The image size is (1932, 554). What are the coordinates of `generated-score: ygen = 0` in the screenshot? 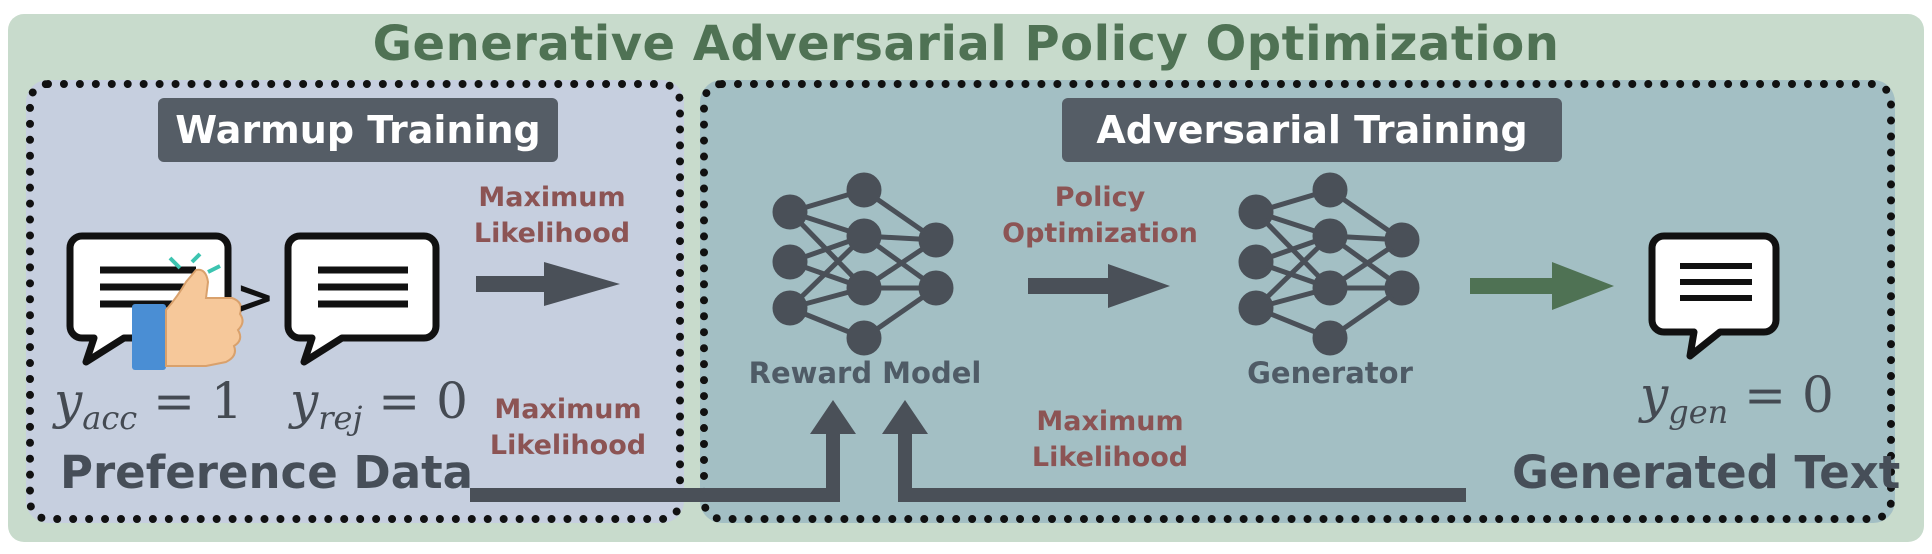 It's located at (1737, 398).